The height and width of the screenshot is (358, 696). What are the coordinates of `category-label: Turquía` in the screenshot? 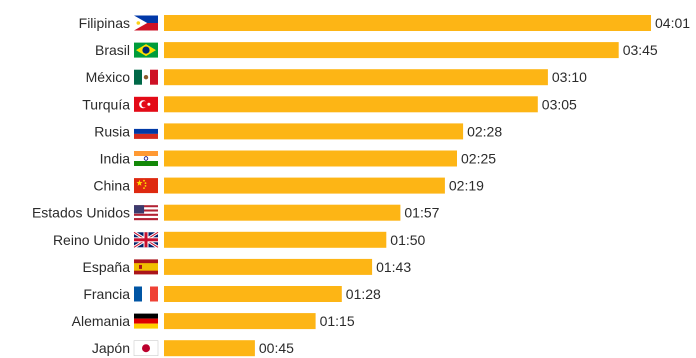 It's located at (106, 104).